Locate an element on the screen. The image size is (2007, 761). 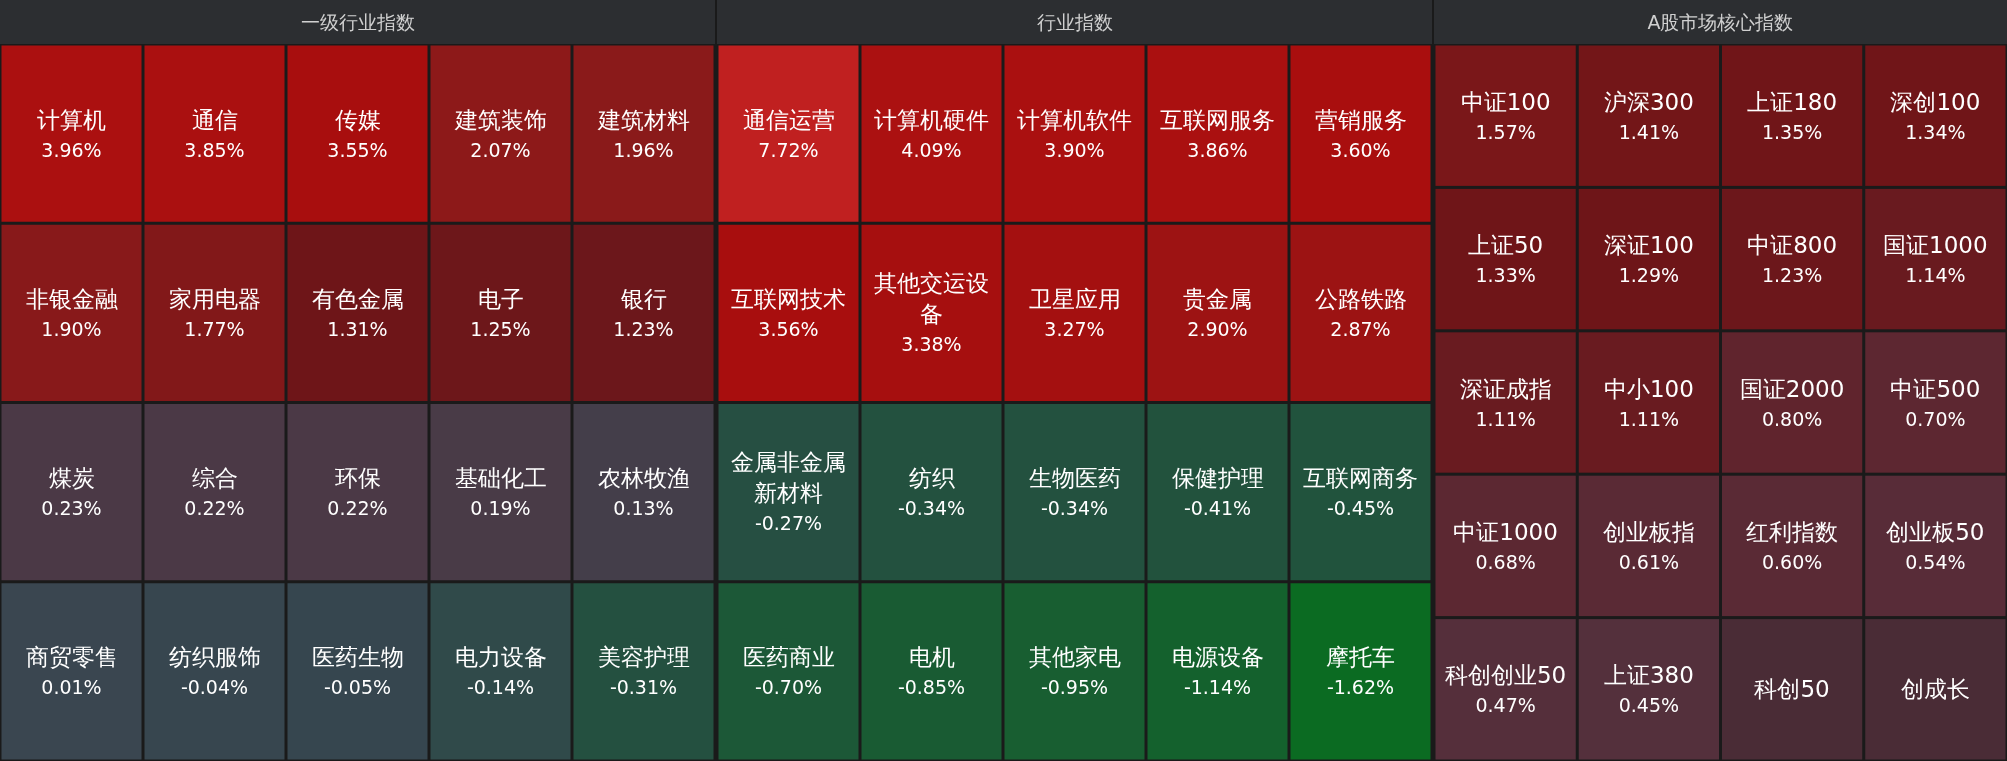
data-label: -0.85% is located at coordinates (931, 687).